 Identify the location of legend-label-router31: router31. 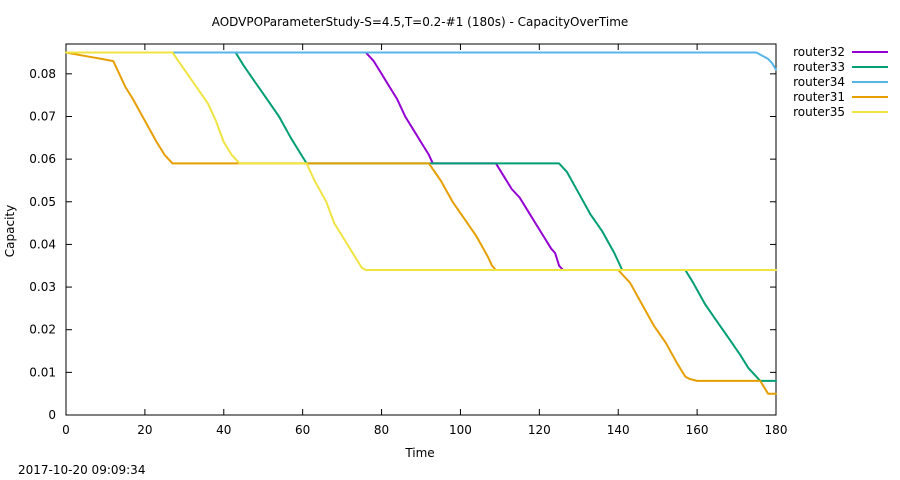
(819, 97).